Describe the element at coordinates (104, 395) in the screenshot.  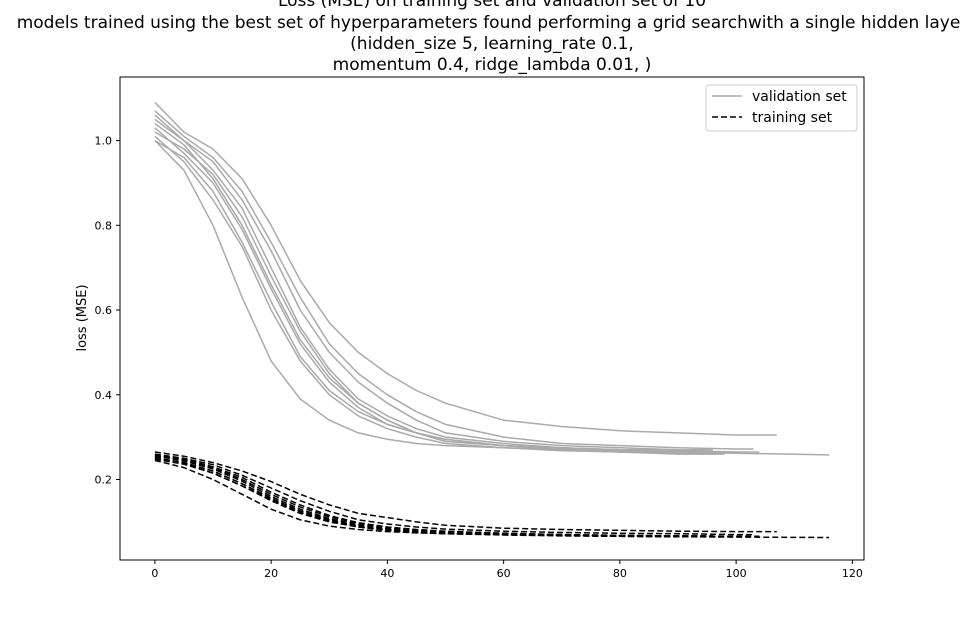
I see `y-tick-label: 0.4` at that location.